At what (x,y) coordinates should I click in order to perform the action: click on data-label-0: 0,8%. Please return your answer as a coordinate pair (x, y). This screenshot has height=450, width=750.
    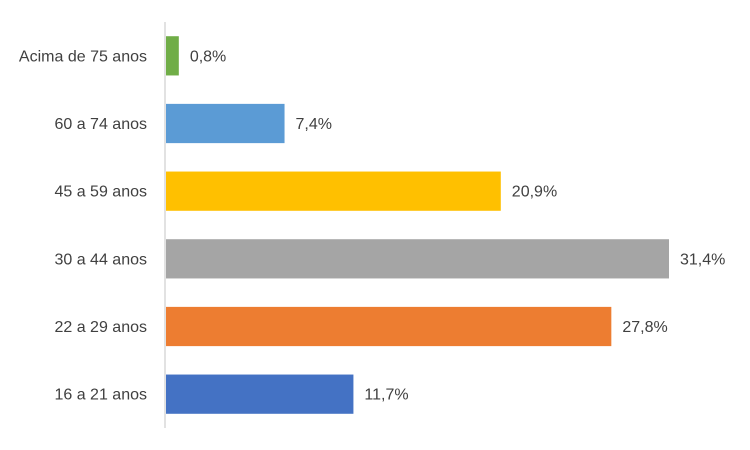
    Looking at the image, I should click on (208, 56).